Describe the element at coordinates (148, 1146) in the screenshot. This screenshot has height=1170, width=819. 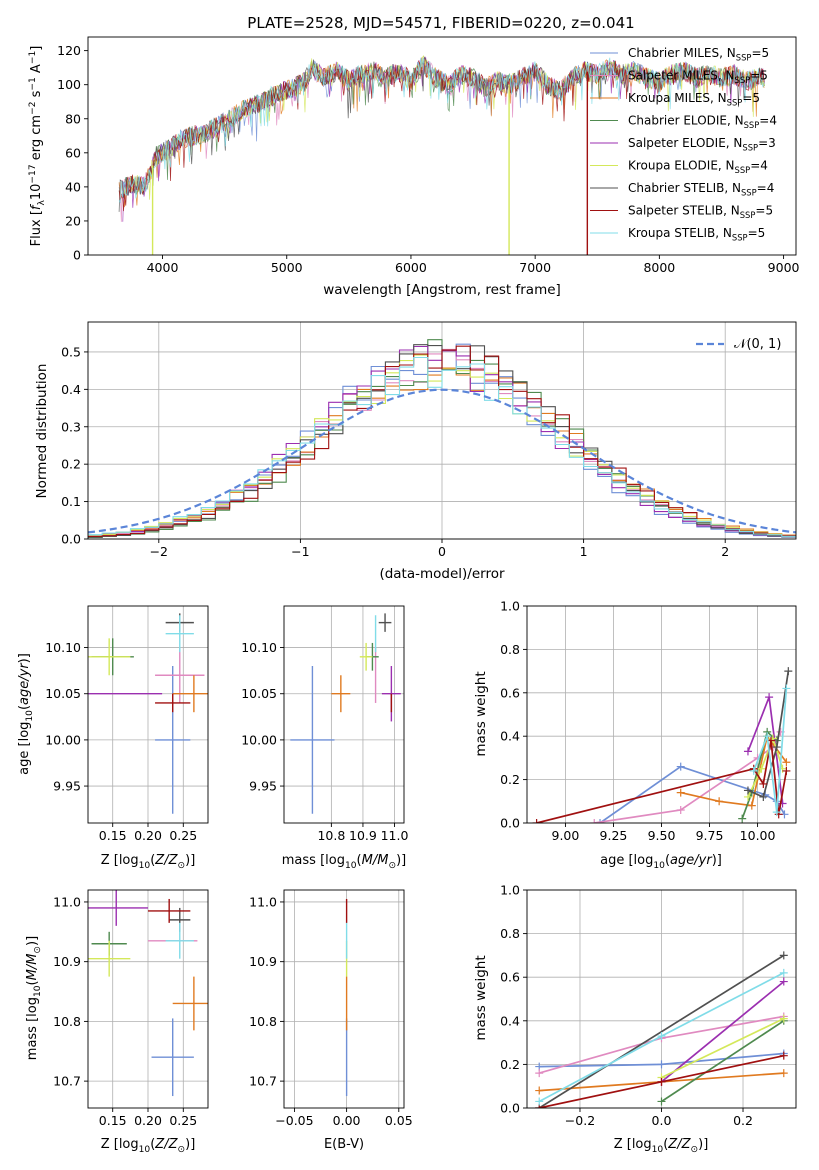
I see `x-axis-label: Z [log10(Z/Z⊙)]` at that location.